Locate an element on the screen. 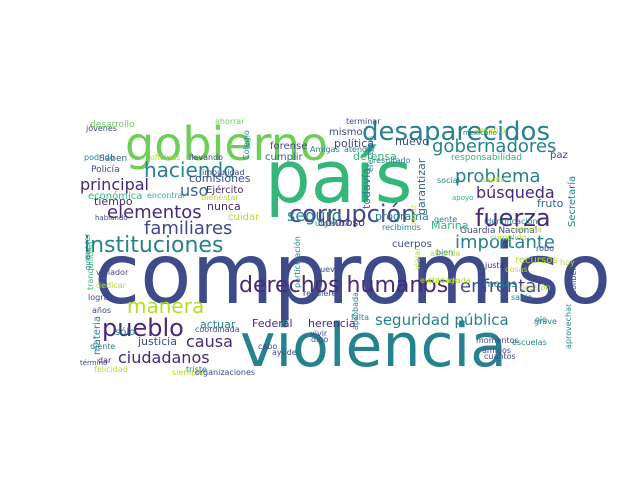  cloud-word: momentos is located at coordinates (497, 340).